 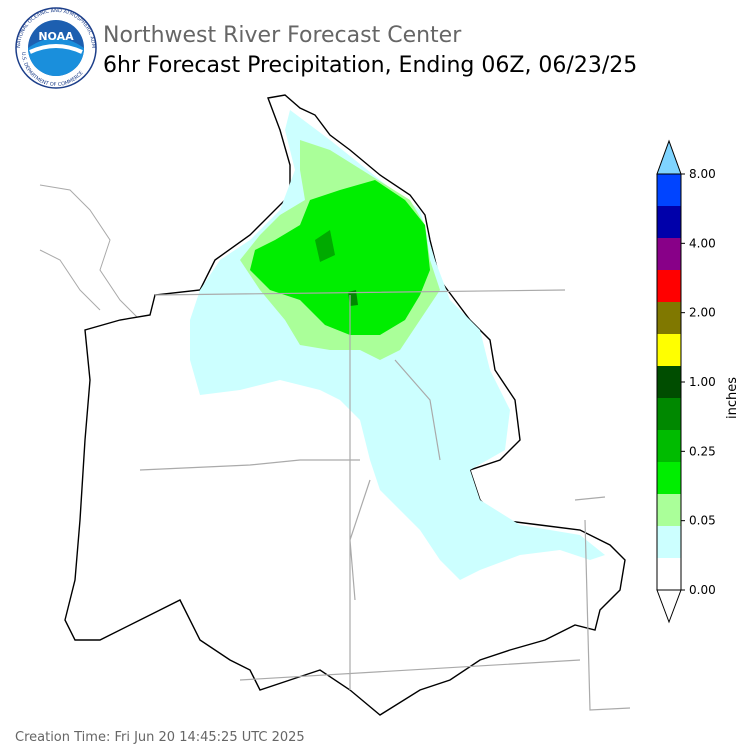 What do you see at coordinates (702, 451) in the screenshot?
I see `colorbar-tick-label: 0.25` at bounding box center [702, 451].